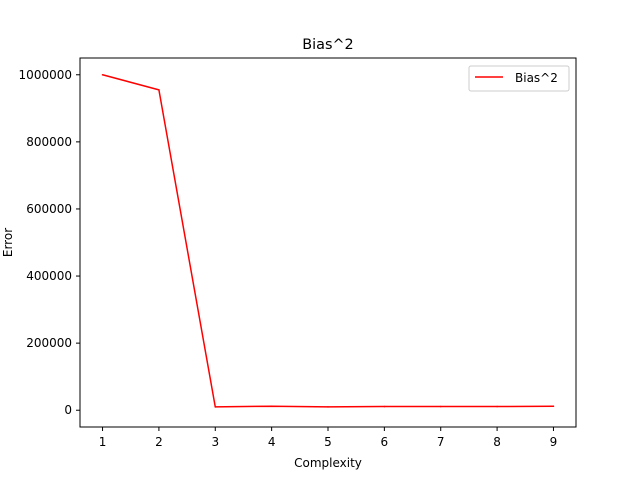 Image resolution: width=640 pixels, height=480 pixels. Describe the element at coordinates (441, 442) in the screenshot. I see `x-tick-label: 7` at that location.